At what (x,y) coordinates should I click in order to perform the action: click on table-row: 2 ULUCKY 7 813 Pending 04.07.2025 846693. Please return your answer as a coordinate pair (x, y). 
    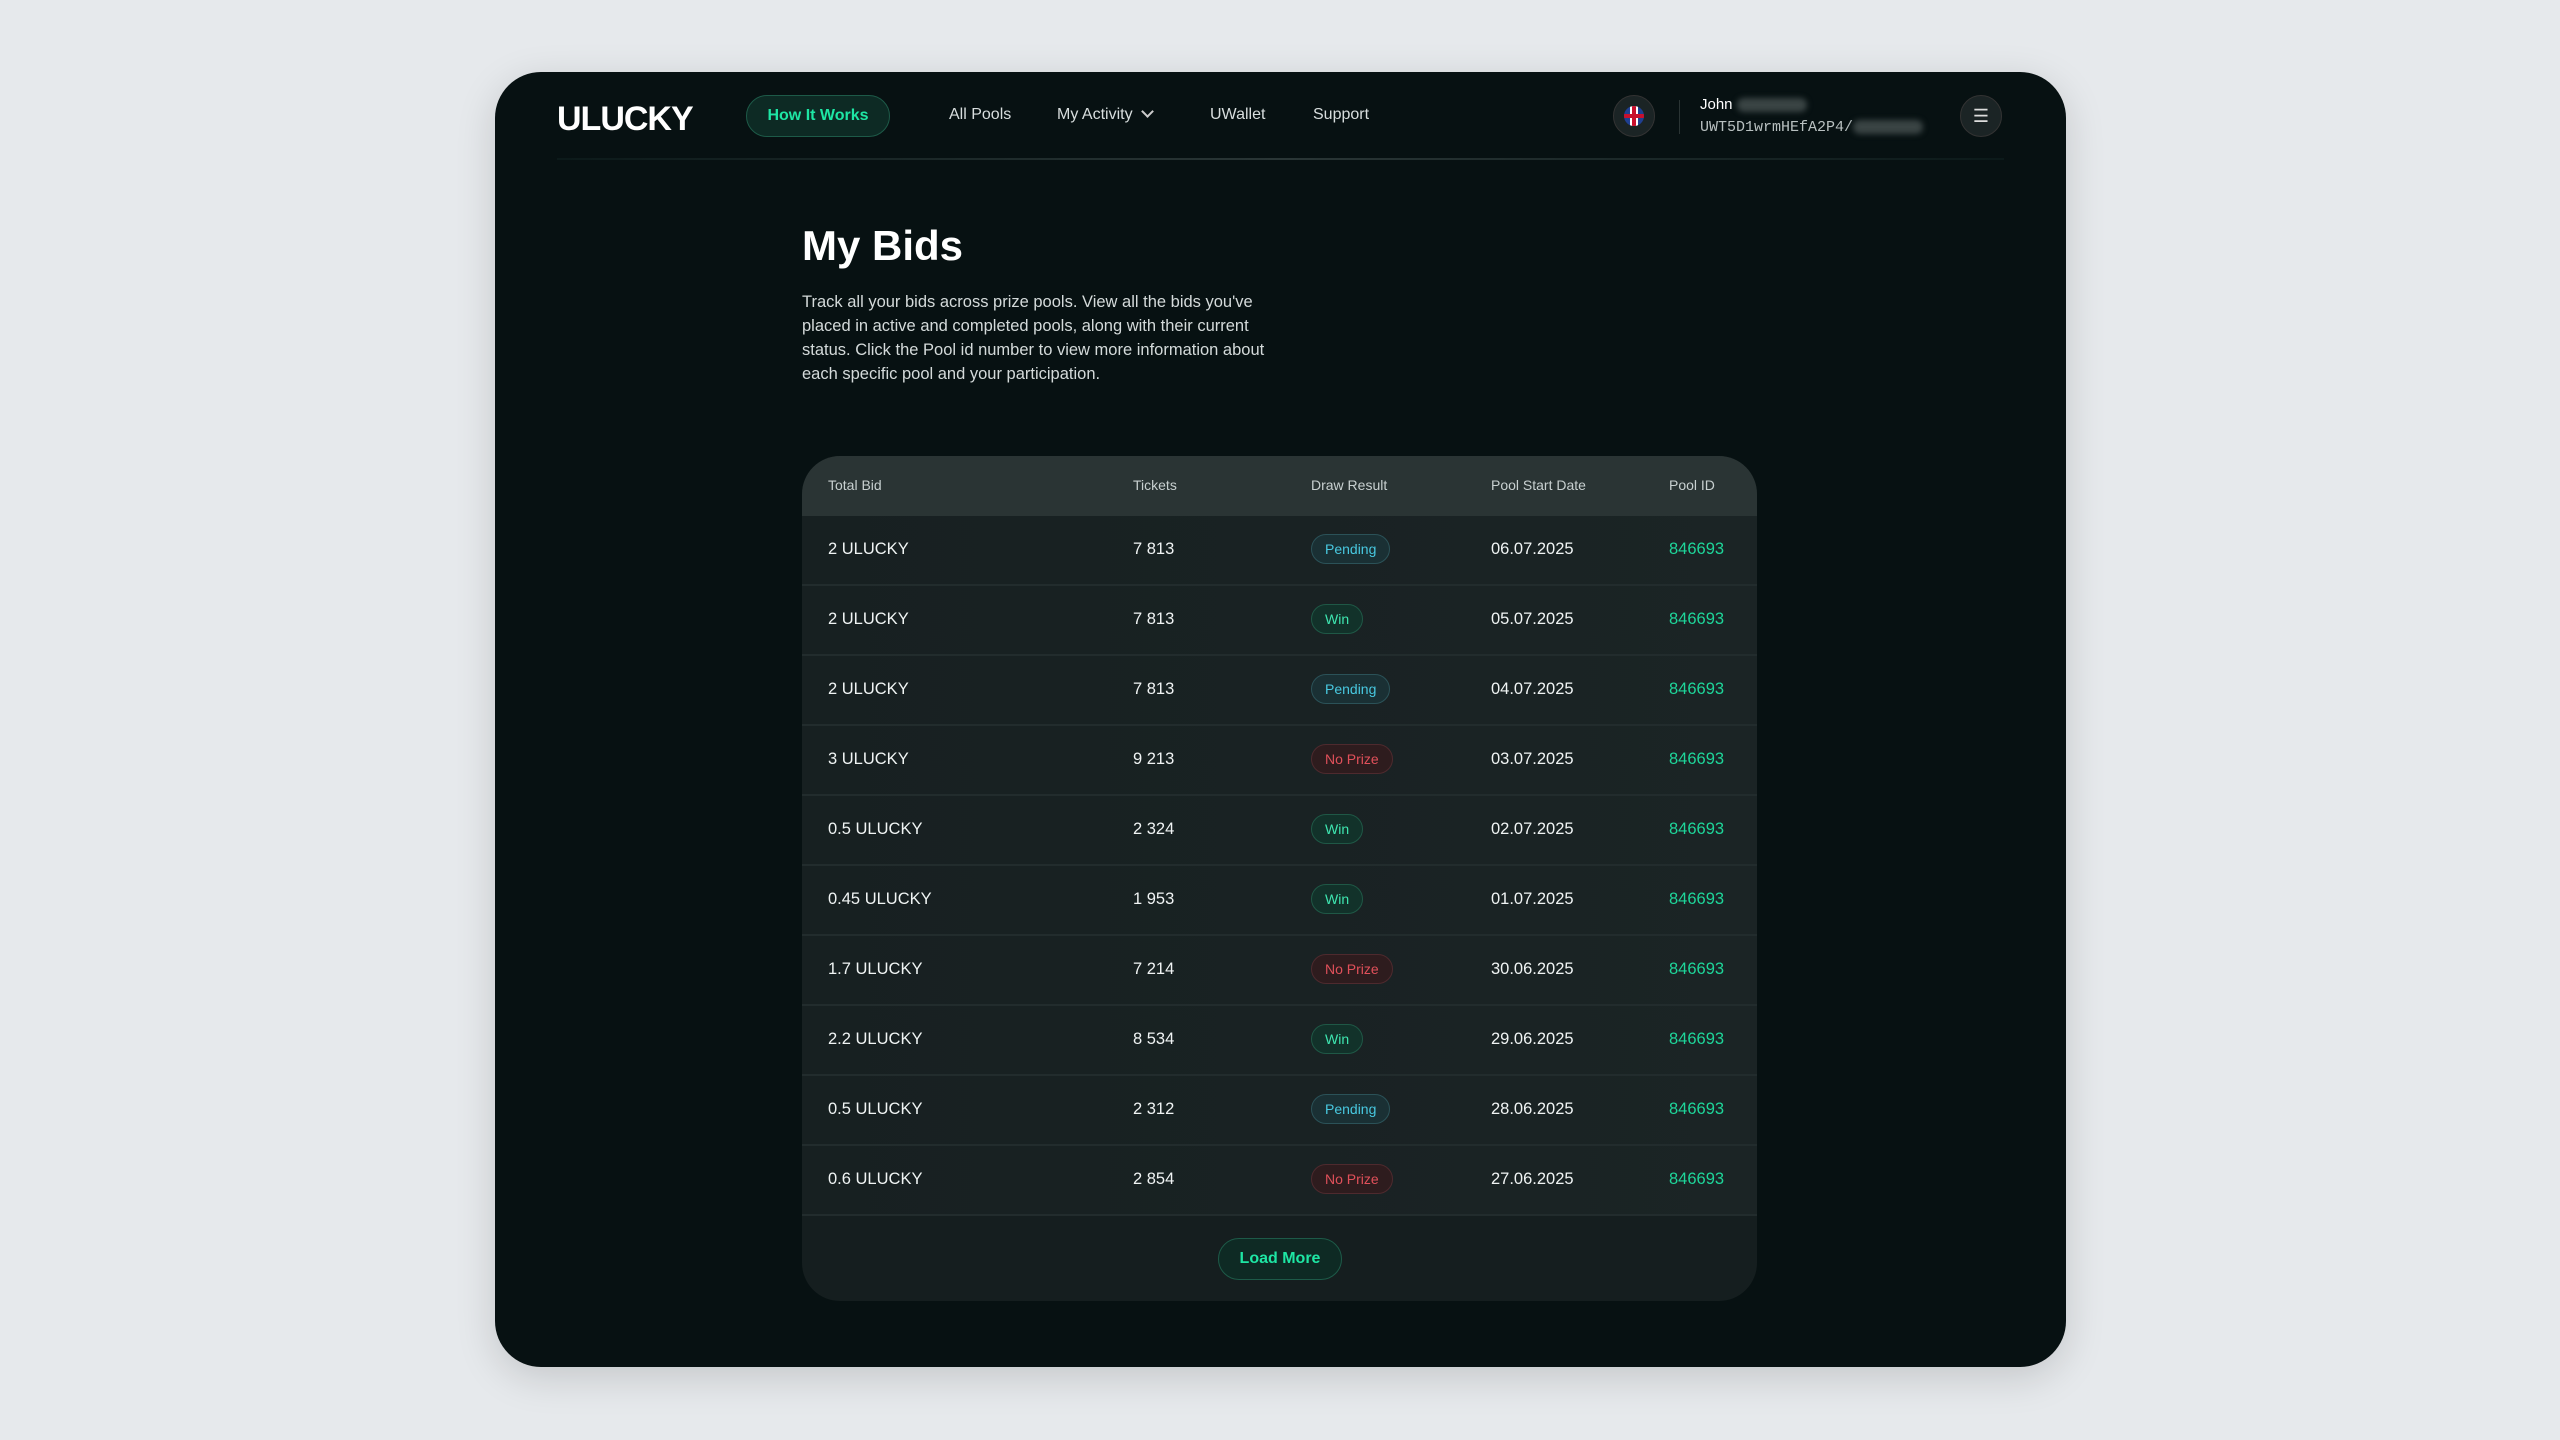
    Looking at the image, I should click on (1279, 691).